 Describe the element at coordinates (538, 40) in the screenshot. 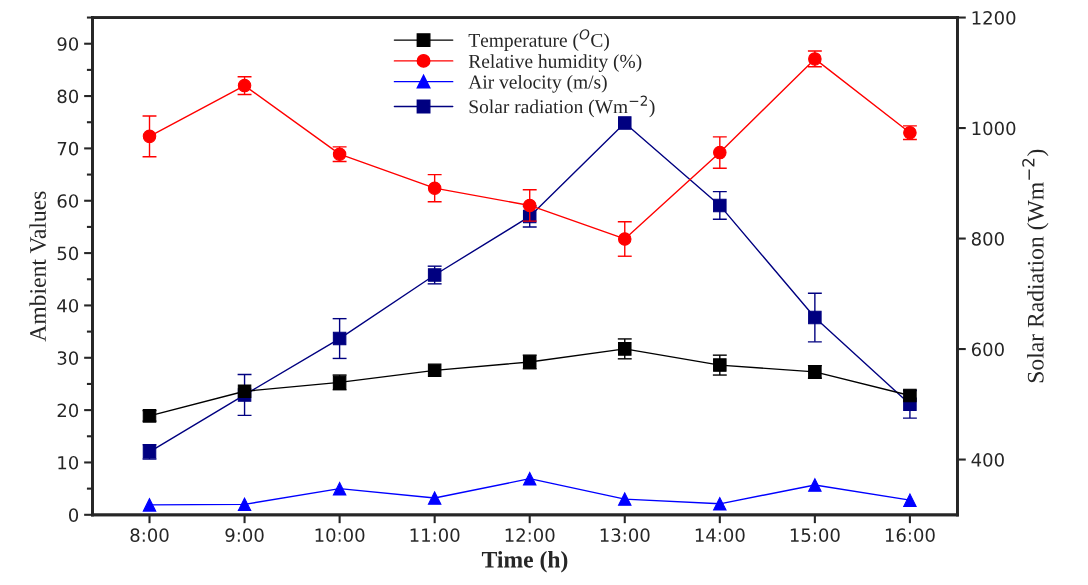

I see `legend-label: Temperature ($^{O}$C)` at that location.